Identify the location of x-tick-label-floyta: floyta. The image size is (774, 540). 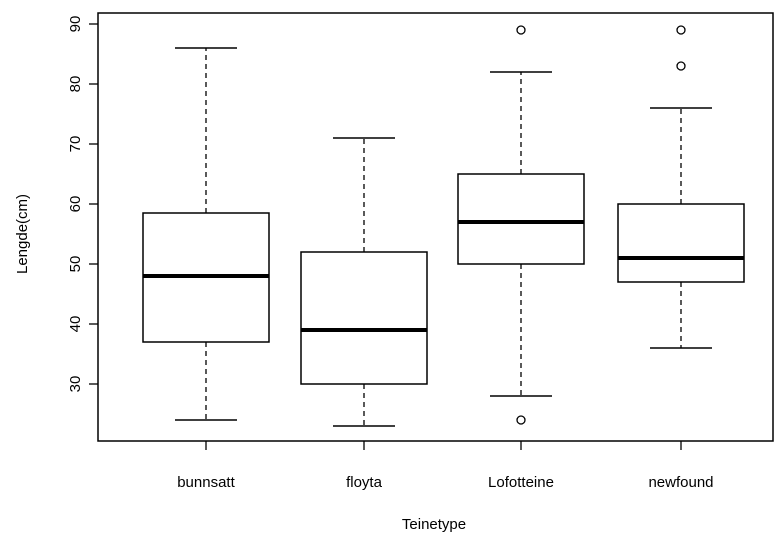
(364, 482).